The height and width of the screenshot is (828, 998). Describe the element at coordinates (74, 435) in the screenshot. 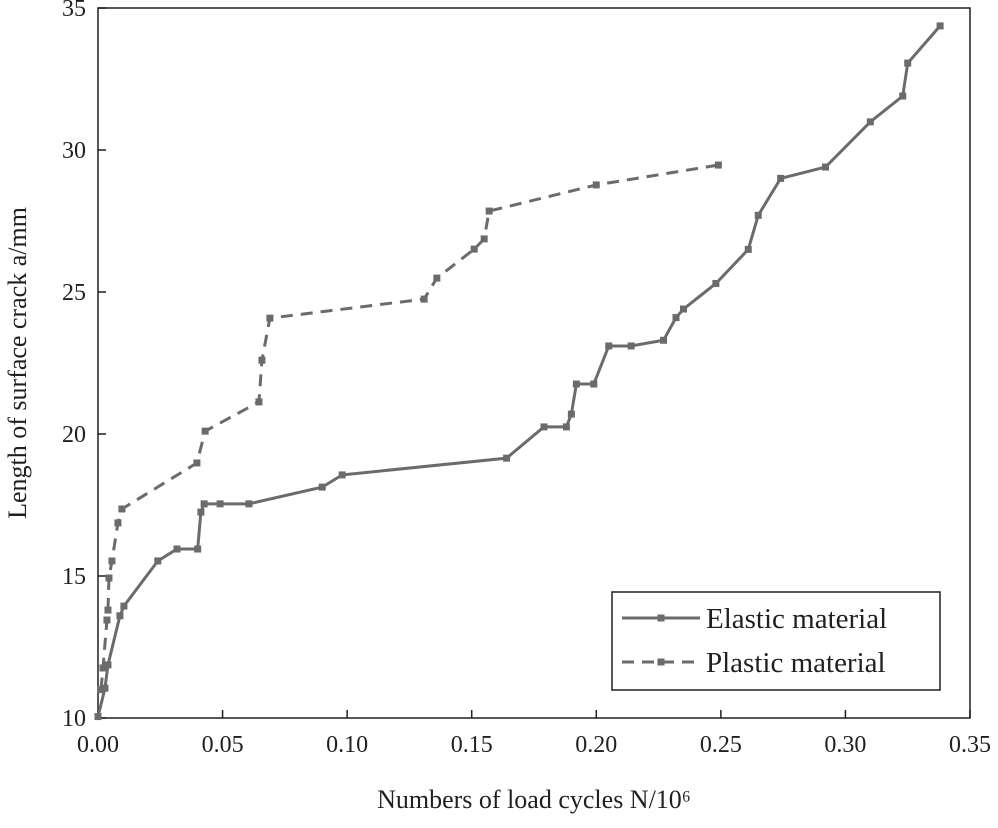

I see `y-tick-label: 20` at that location.